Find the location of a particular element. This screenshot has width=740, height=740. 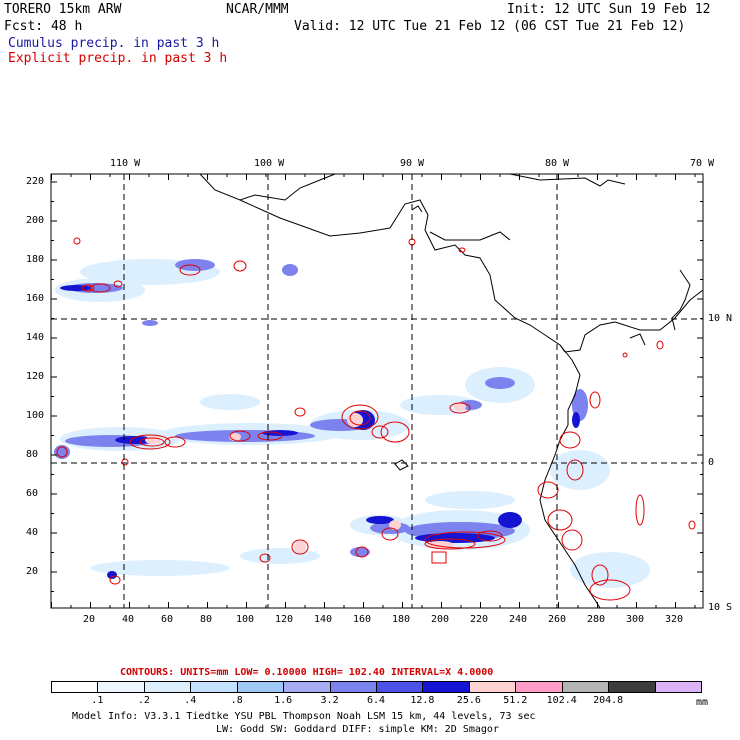

x-tick-label: 80 is located at coordinates (206, 619).